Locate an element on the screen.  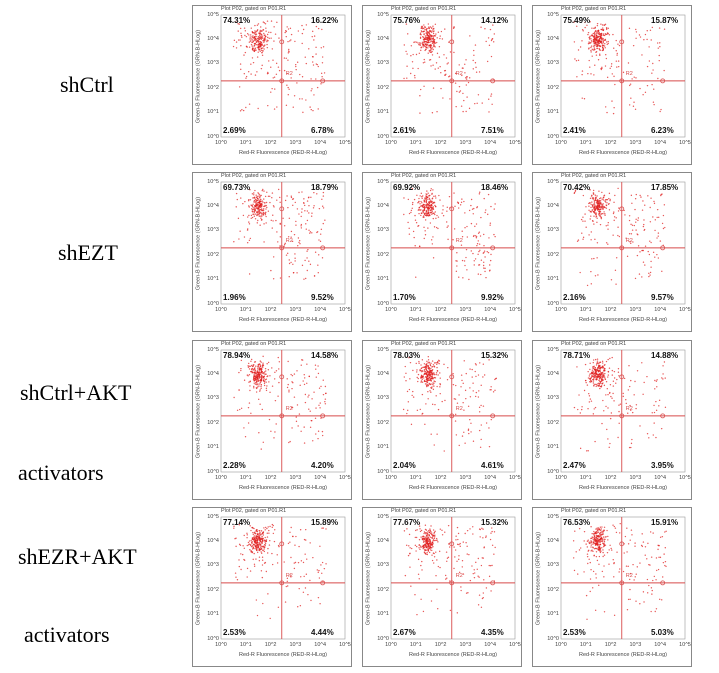
y-tick-label: 10^4 is located at coordinates (383, 205).